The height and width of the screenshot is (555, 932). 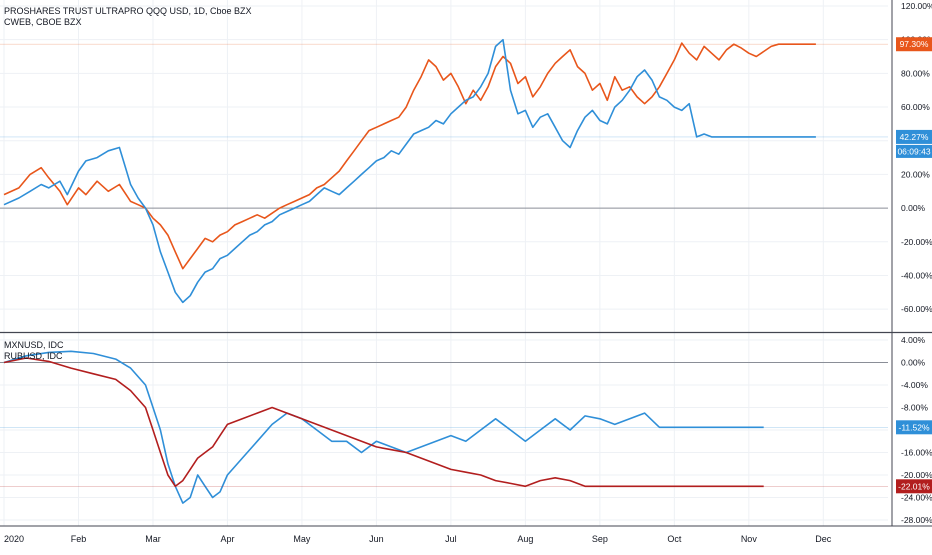 What do you see at coordinates (525, 539) in the screenshot?
I see `x-tick-label: Aug` at bounding box center [525, 539].